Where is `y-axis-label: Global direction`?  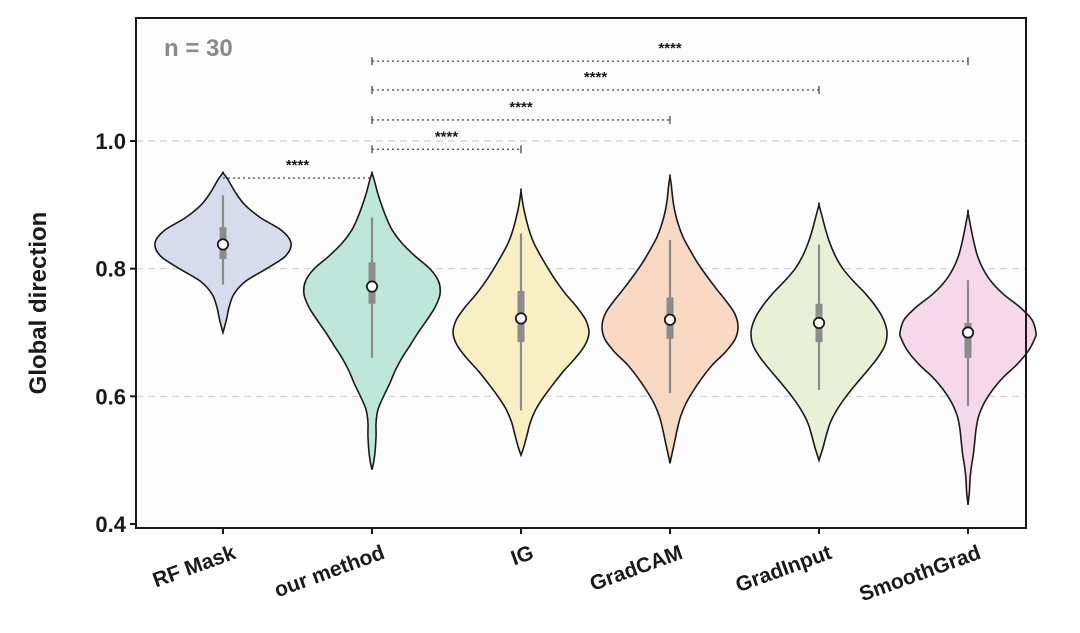 y-axis-label: Global direction is located at coordinates (38, 303).